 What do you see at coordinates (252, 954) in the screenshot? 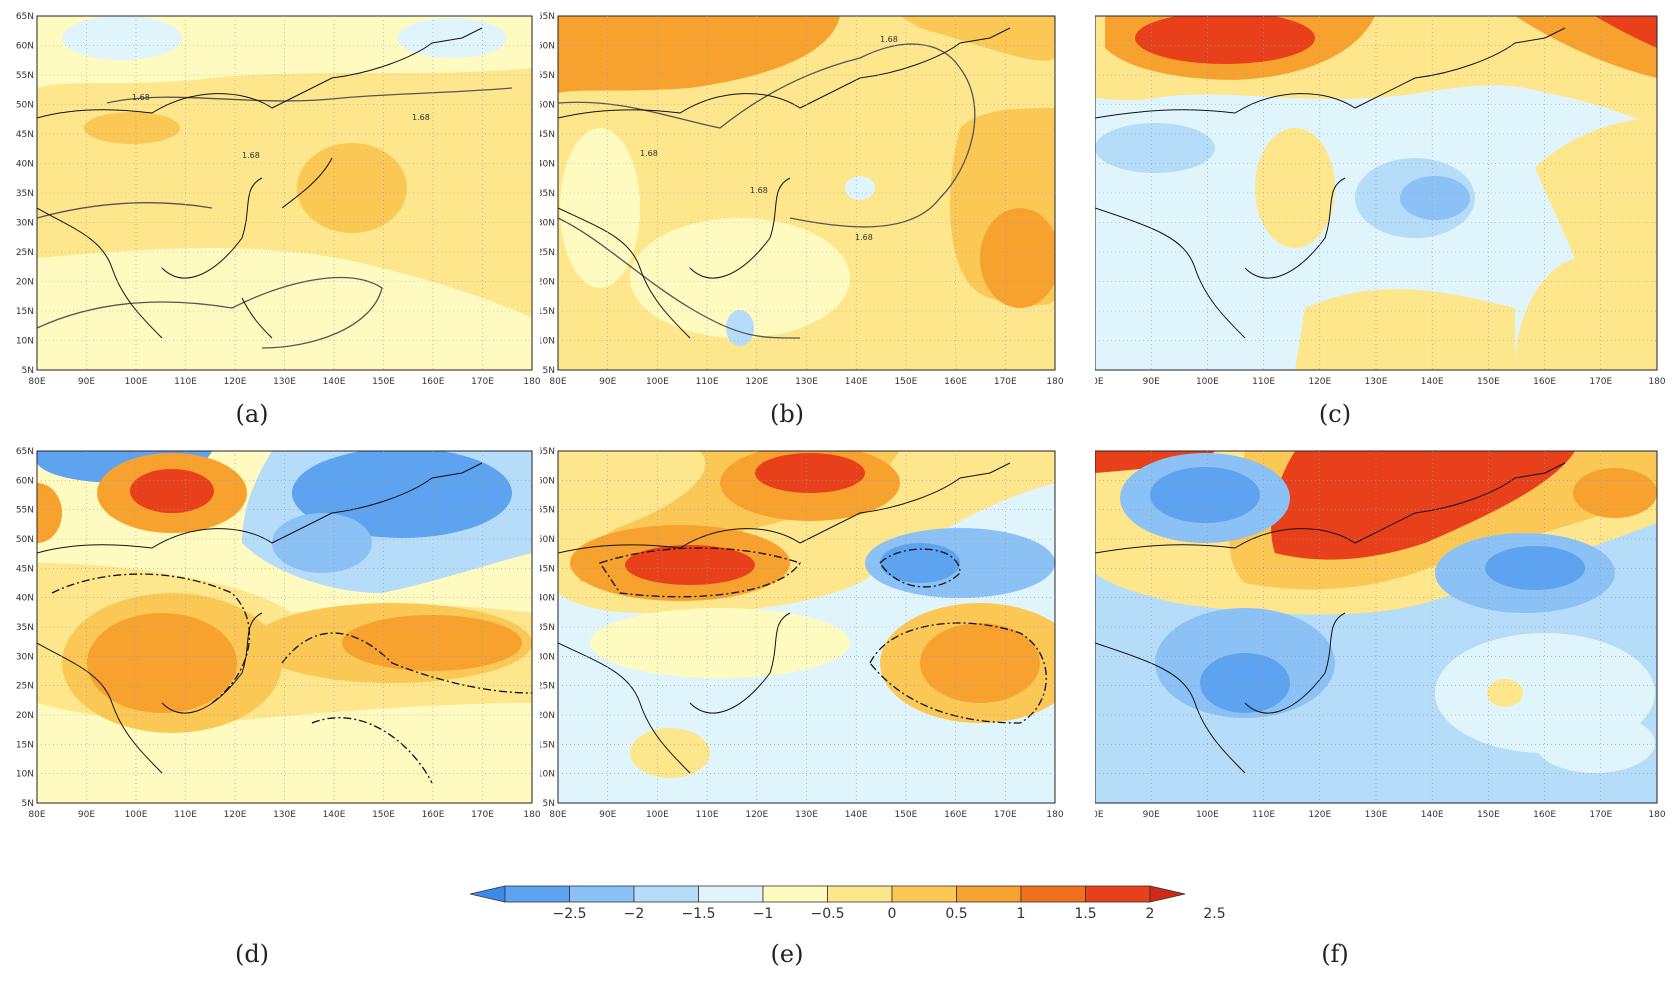
I see `panel-caption-d: (d)` at bounding box center [252, 954].